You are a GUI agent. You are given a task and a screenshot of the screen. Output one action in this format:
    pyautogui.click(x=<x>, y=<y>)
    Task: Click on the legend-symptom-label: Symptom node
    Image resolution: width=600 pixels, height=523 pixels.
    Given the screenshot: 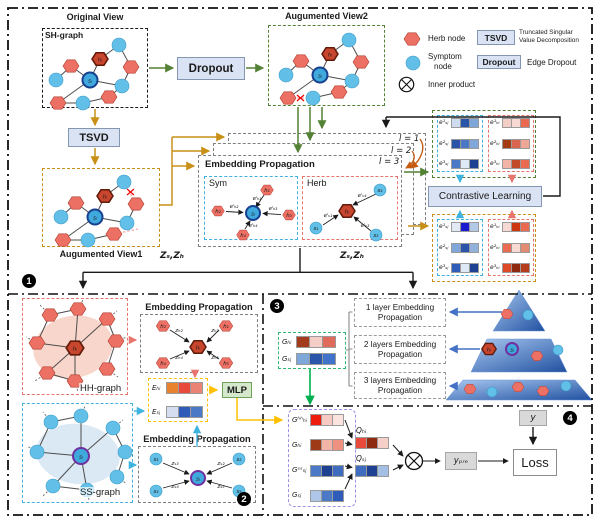 What is the action you would take?
    pyautogui.click(x=445, y=61)
    